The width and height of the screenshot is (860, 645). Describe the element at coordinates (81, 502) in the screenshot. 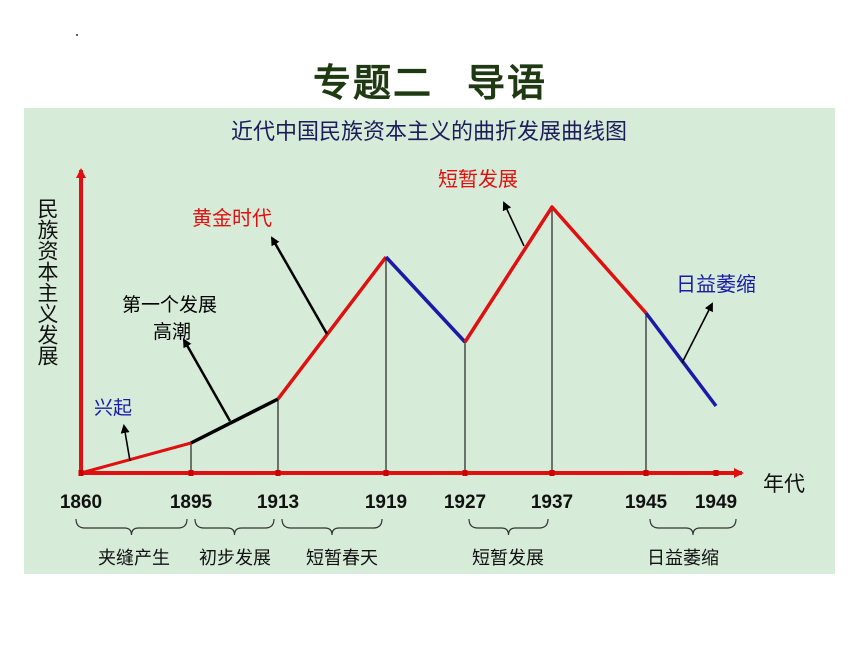

I see `tick-label: 1860` at that location.